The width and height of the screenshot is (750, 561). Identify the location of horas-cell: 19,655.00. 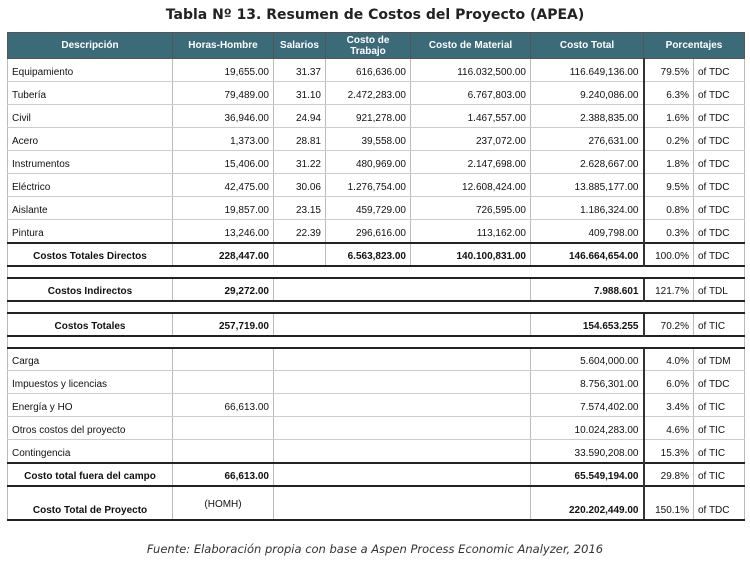
(223, 70).